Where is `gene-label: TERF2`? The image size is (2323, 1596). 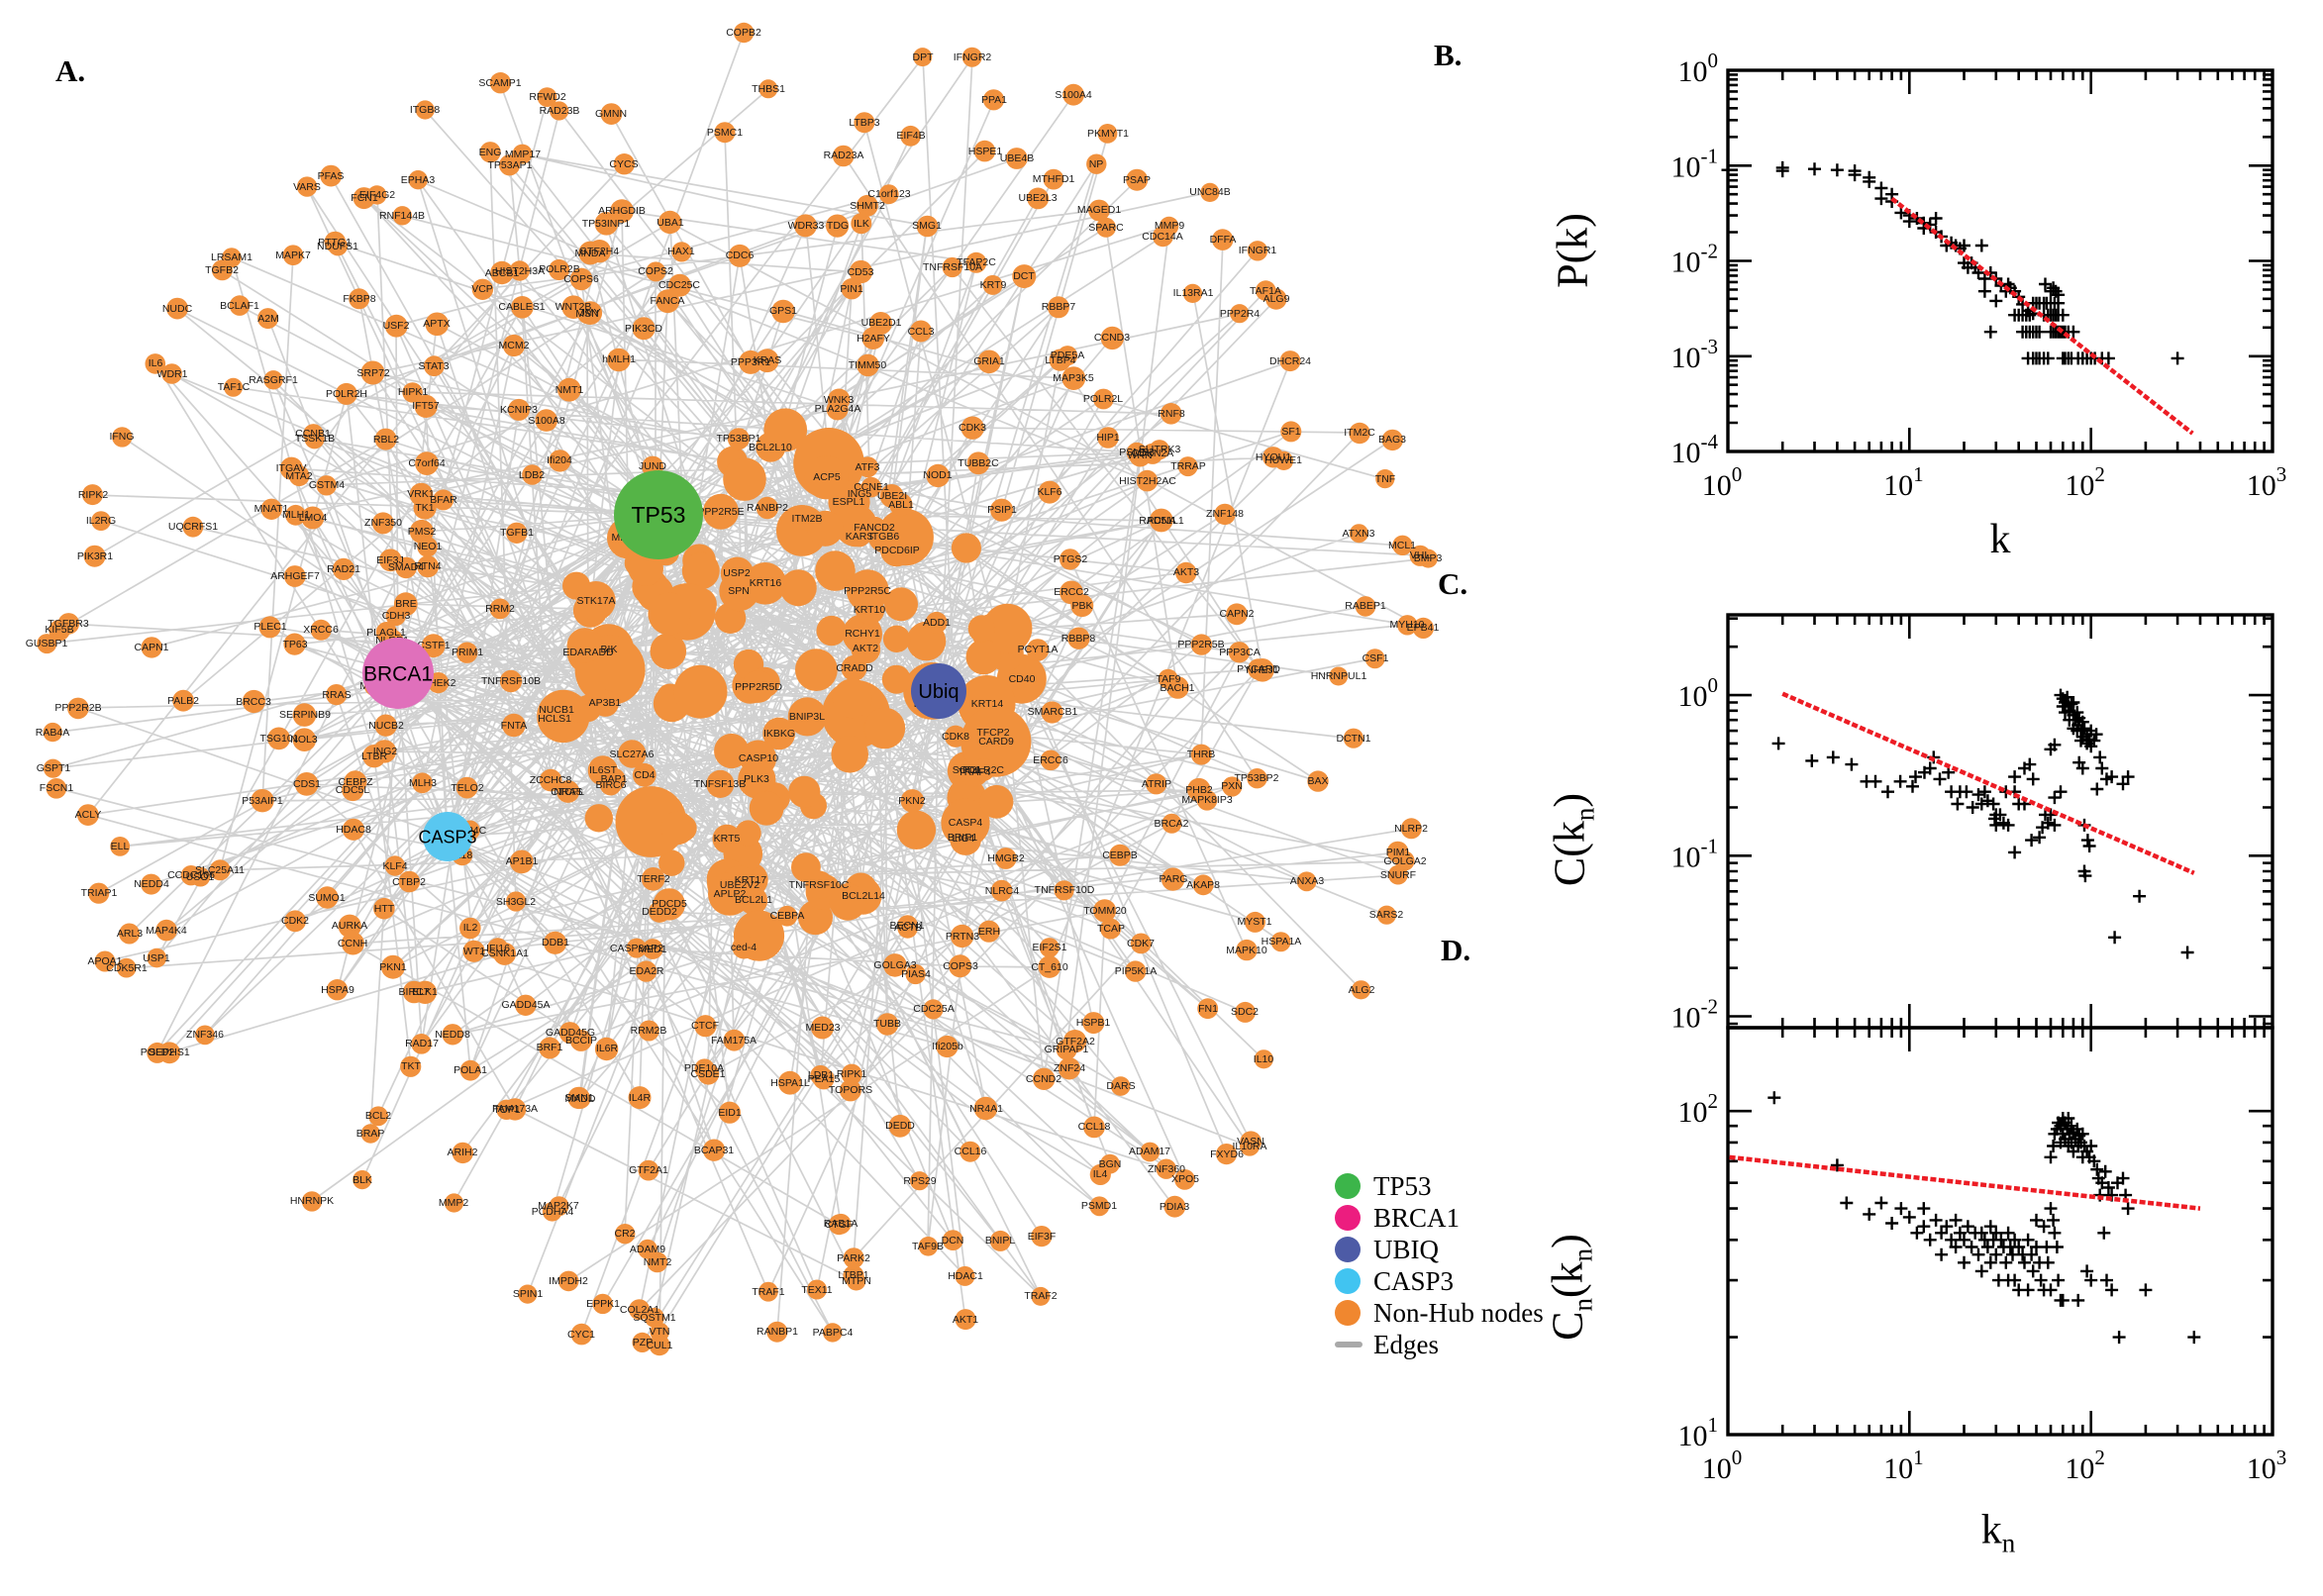 gene-label: TERF2 is located at coordinates (653, 879).